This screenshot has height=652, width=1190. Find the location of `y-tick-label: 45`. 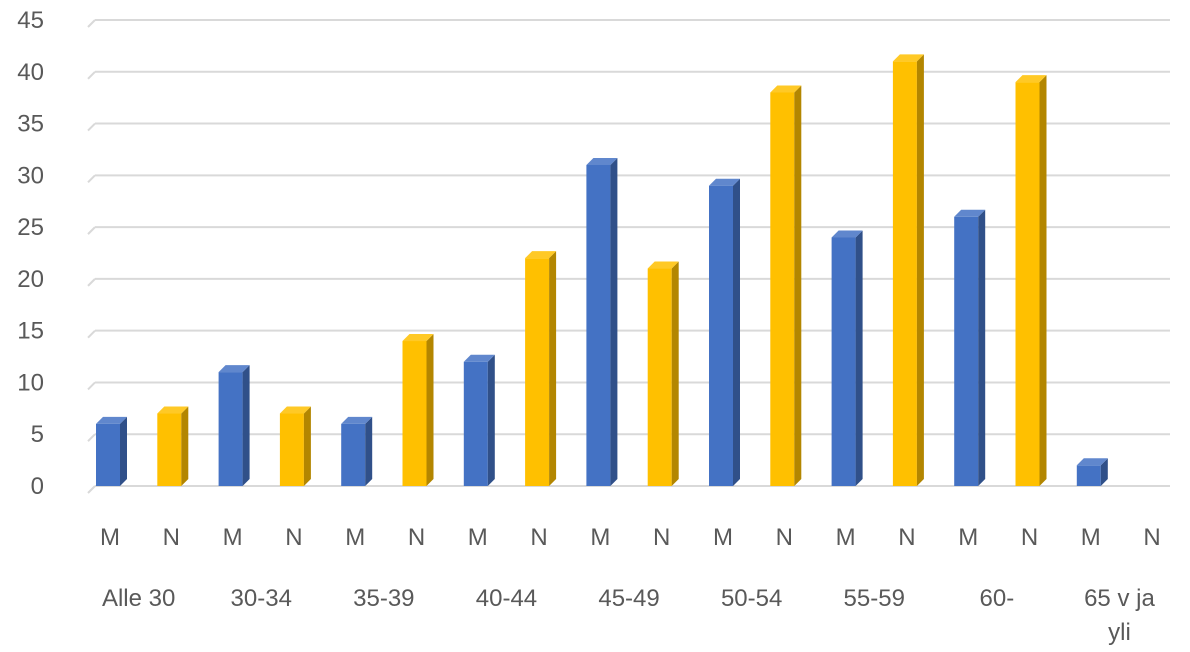

y-tick-label: 45 is located at coordinates (30, 20).